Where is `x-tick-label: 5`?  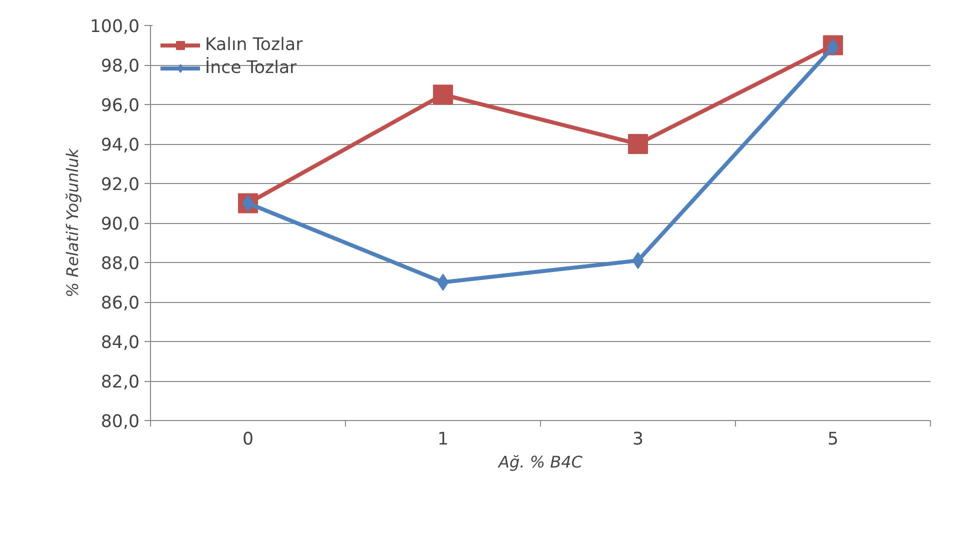 x-tick-label: 5 is located at coordinates (833, 440).